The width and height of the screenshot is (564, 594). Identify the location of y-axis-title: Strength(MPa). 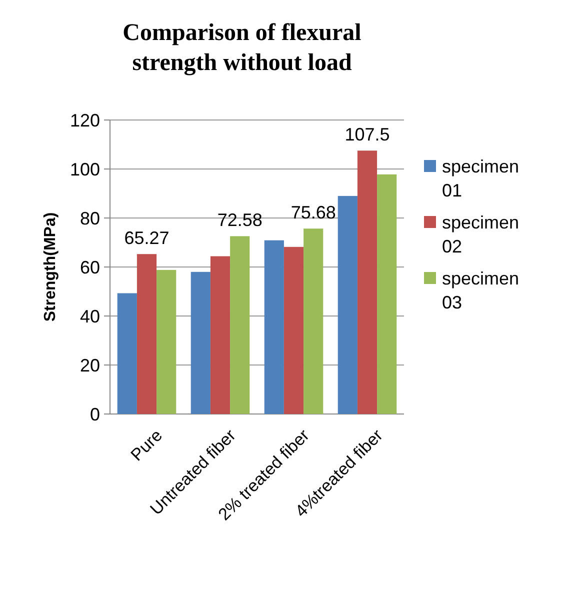
(50, 267).